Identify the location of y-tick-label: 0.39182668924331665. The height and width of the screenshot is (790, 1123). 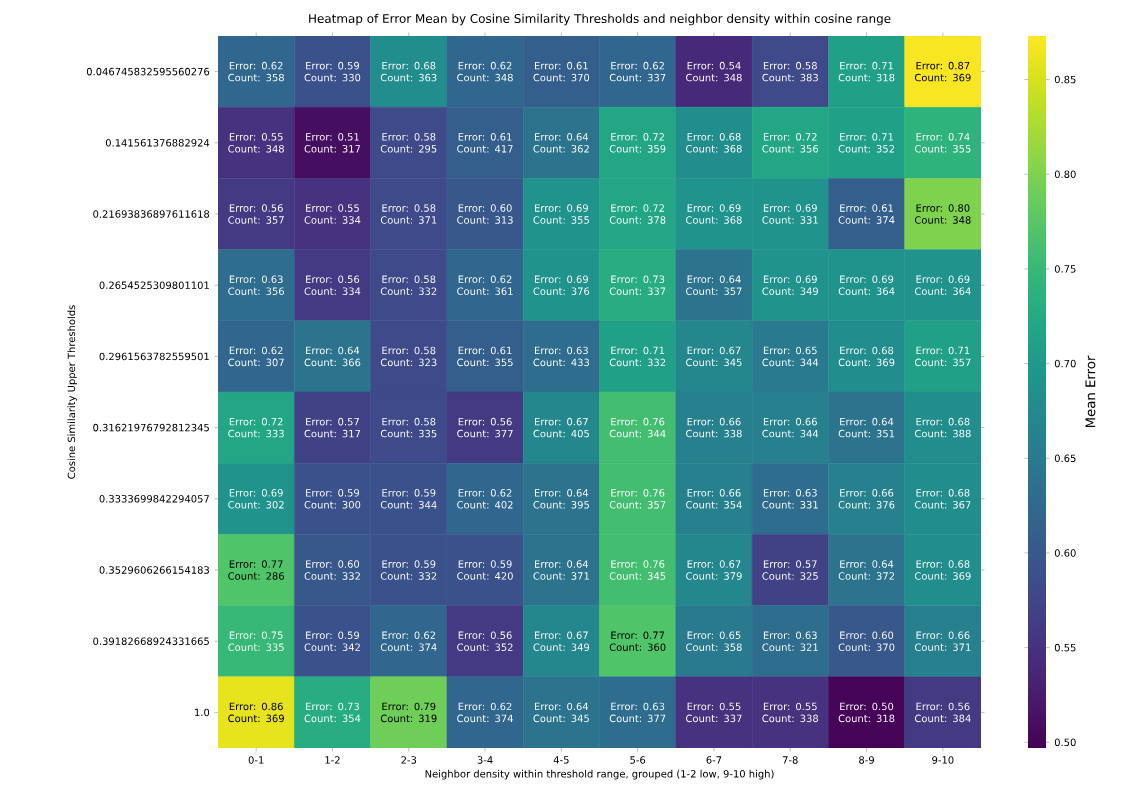
(151, 641).